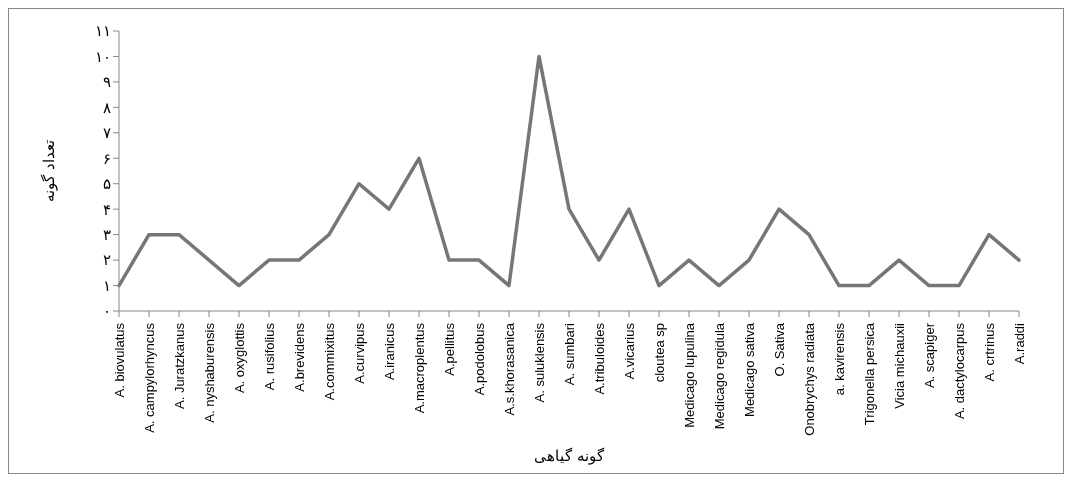  Describe the element at coordinates (869, 374) in the screenshot. I see `x-tick-label: Trigonella persica` at that location.